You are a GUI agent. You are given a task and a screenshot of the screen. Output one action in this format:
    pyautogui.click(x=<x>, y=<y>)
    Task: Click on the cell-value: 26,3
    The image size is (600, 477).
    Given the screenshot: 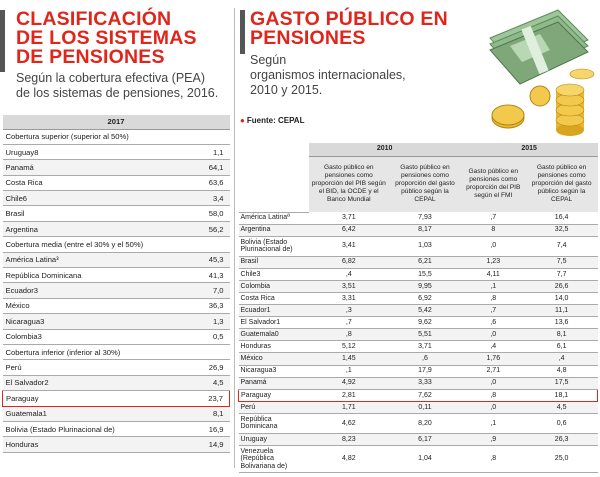 What is the action you would take?
    pyautogui.click(x=561, y=440)
    